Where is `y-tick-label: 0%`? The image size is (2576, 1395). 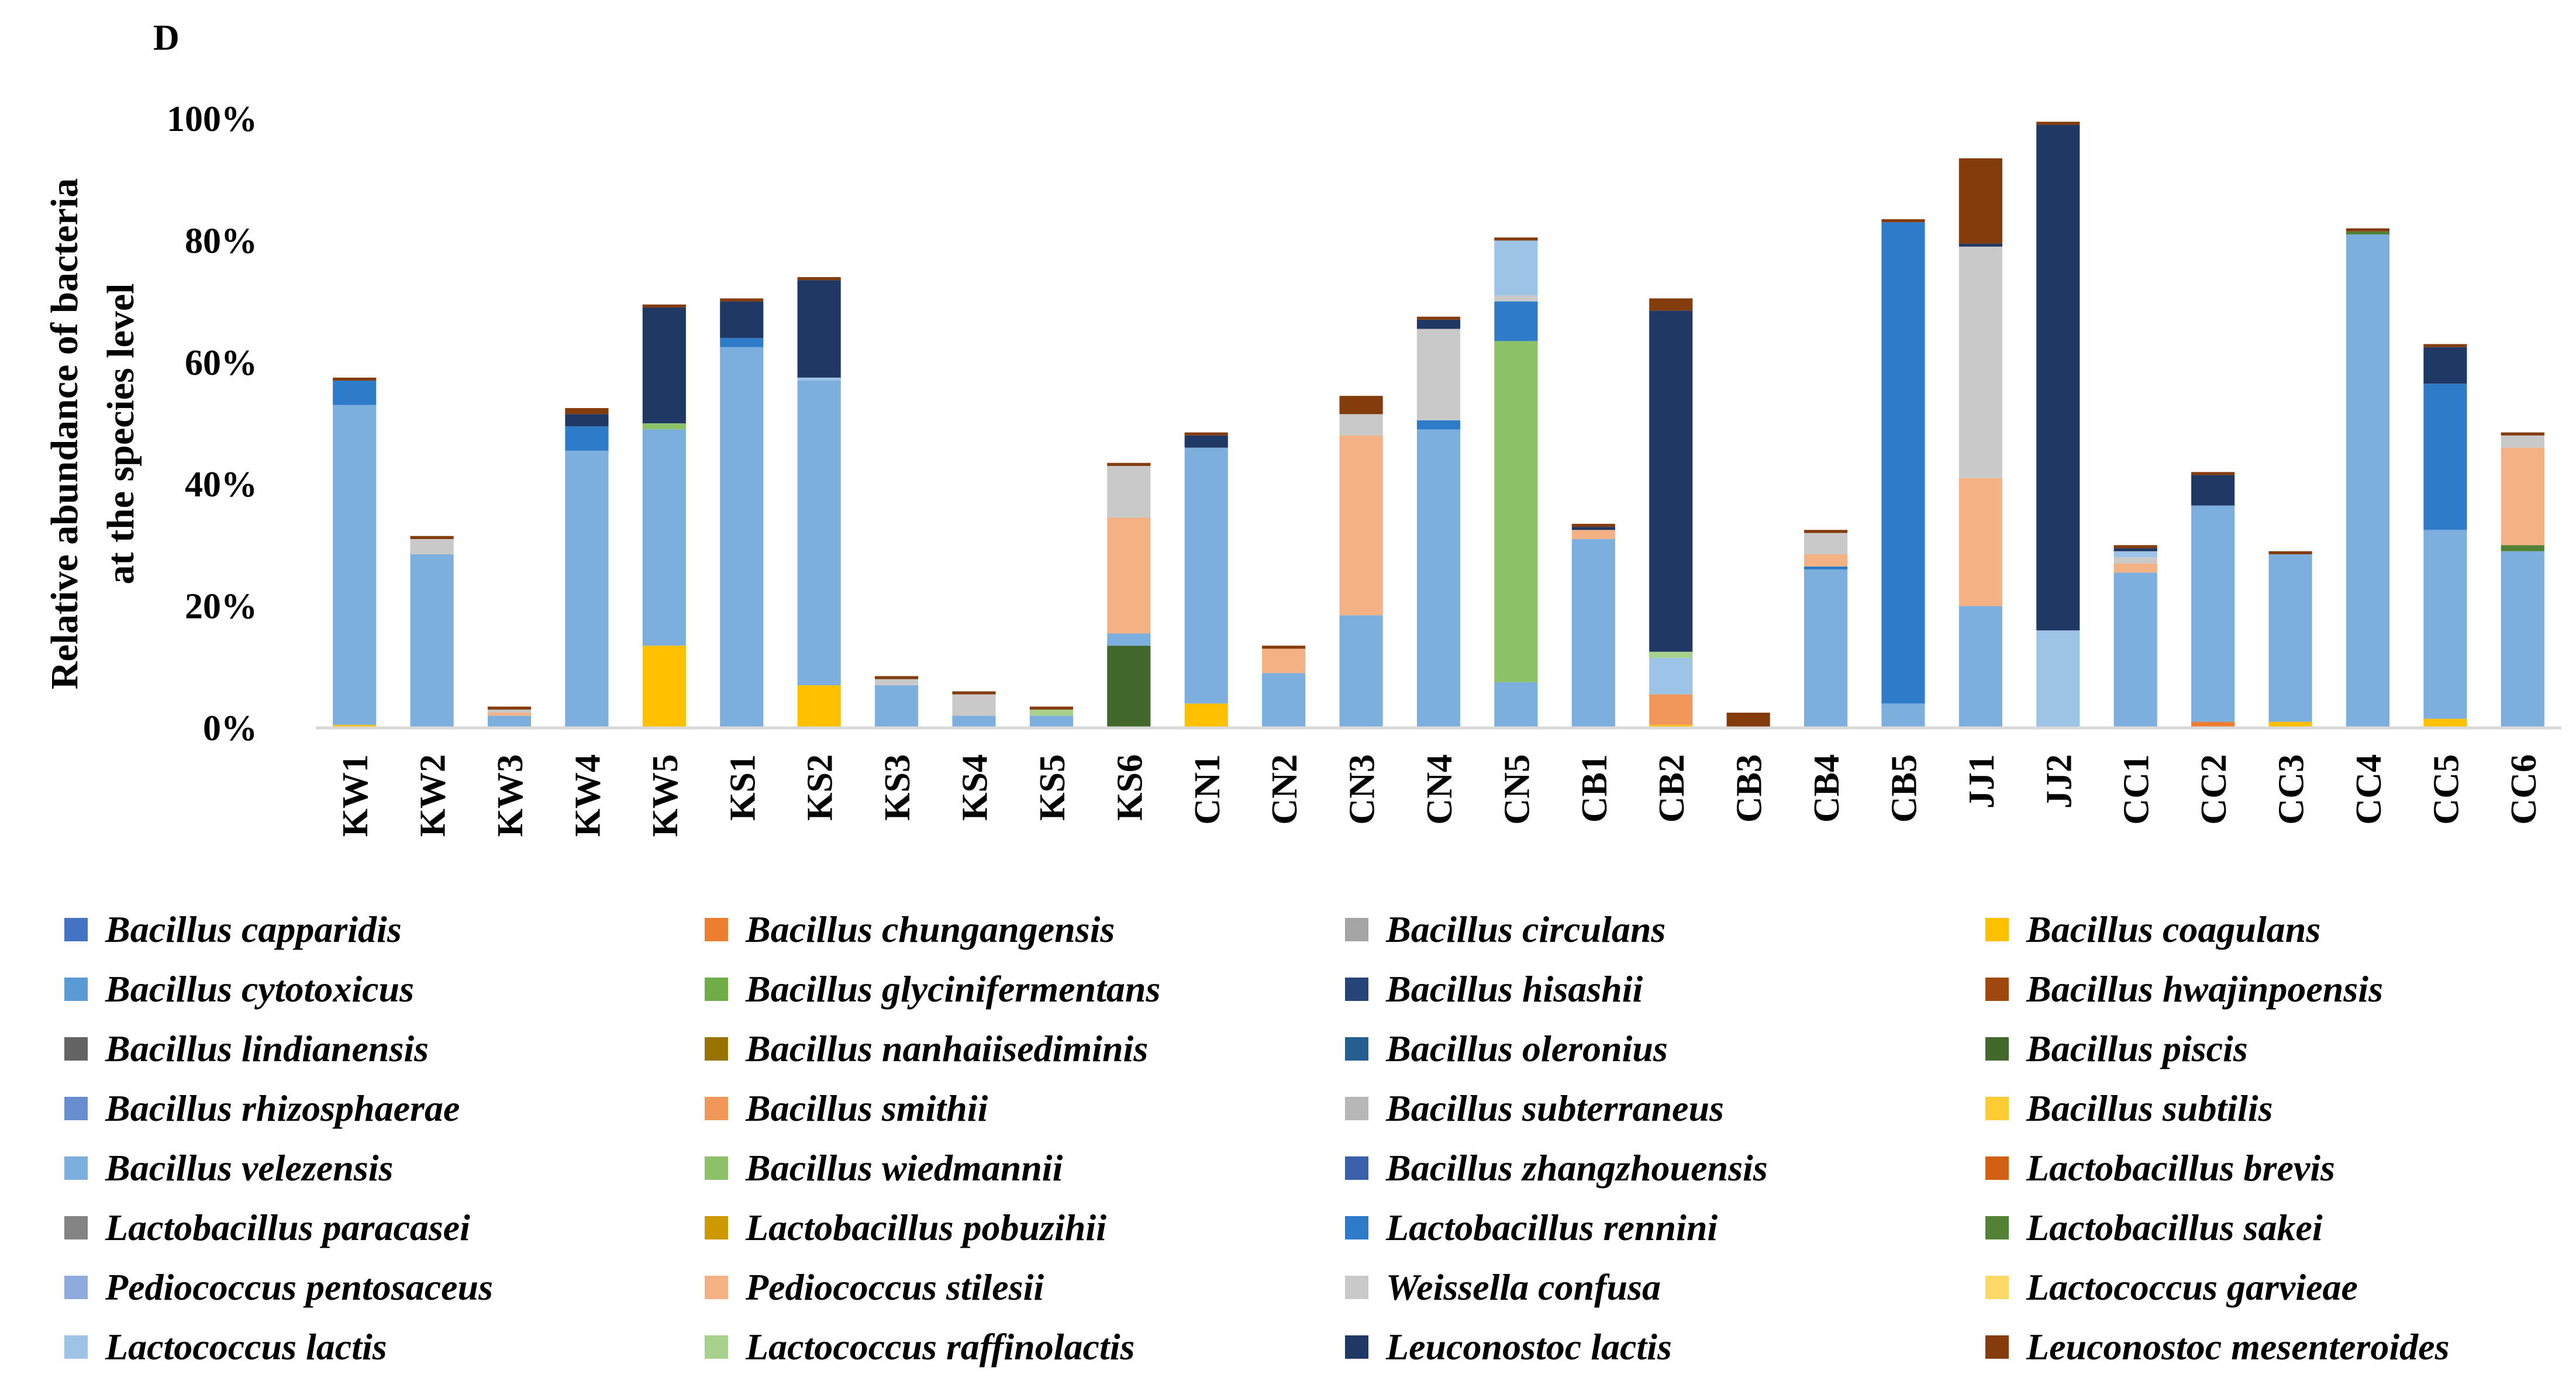 y-tick-label: 0% is located at coordinates (230, 728).